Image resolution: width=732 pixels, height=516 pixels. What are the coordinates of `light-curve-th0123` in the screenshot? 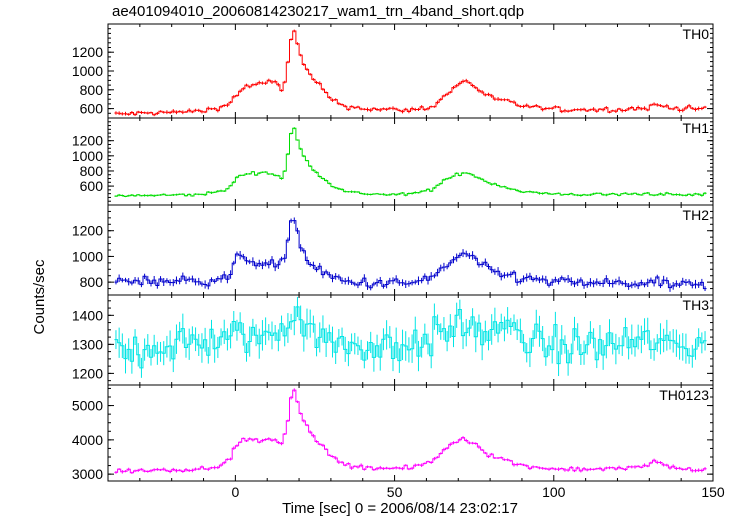 It's located at (410, 431).